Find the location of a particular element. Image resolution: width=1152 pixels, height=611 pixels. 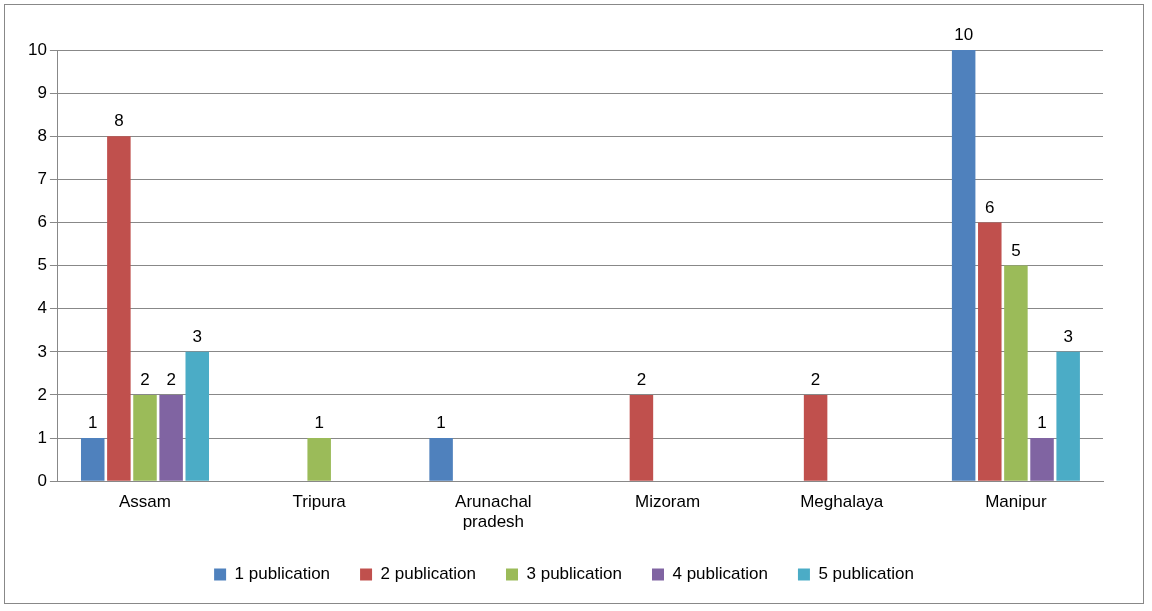

data-label: 8 is located at coordinates (119, 121).